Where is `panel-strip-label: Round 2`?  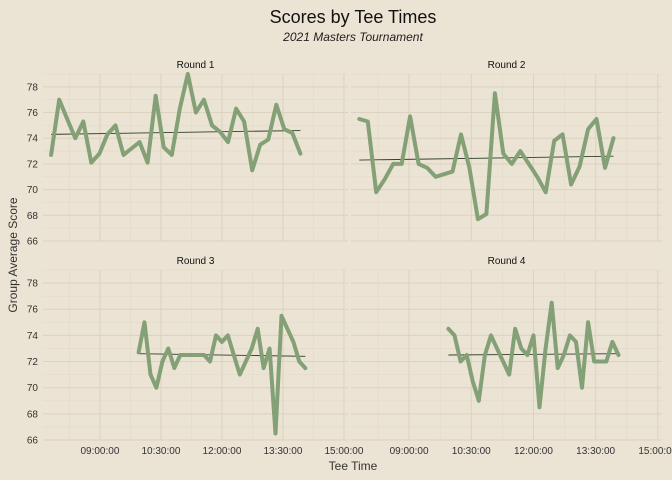
panel-strip-label: Round 2 is located at coordinates (507, 65).